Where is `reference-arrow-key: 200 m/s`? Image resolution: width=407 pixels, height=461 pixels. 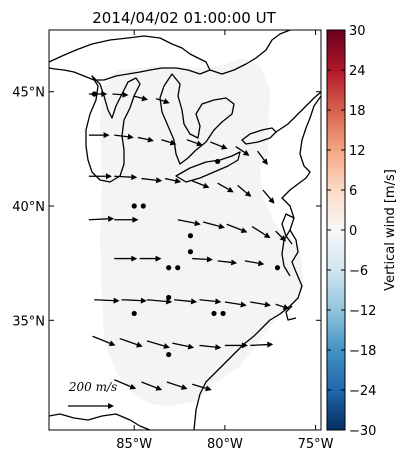 reference-arrow-key: 200 m/s is located at coordinates (92, 394).